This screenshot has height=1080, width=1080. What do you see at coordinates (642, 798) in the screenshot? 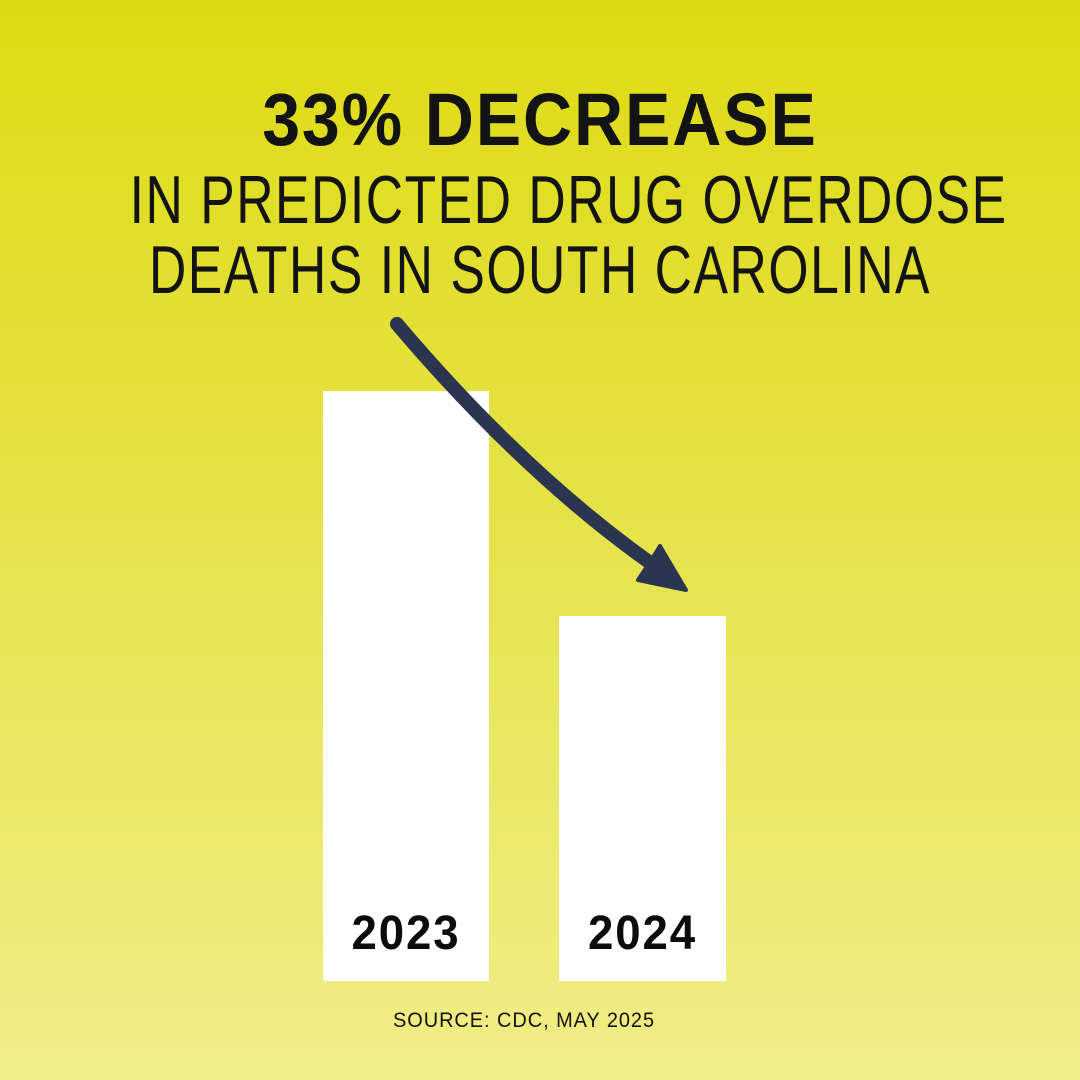
I see `bar-2024: 2024` at bounding box center [642, 798].